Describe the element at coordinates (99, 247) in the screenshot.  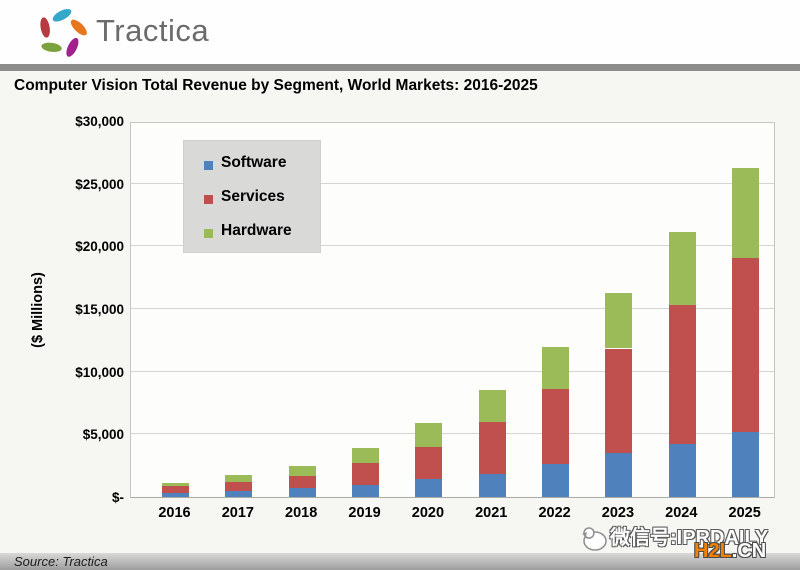
I see `y-tick-label: $20,000` at that location.